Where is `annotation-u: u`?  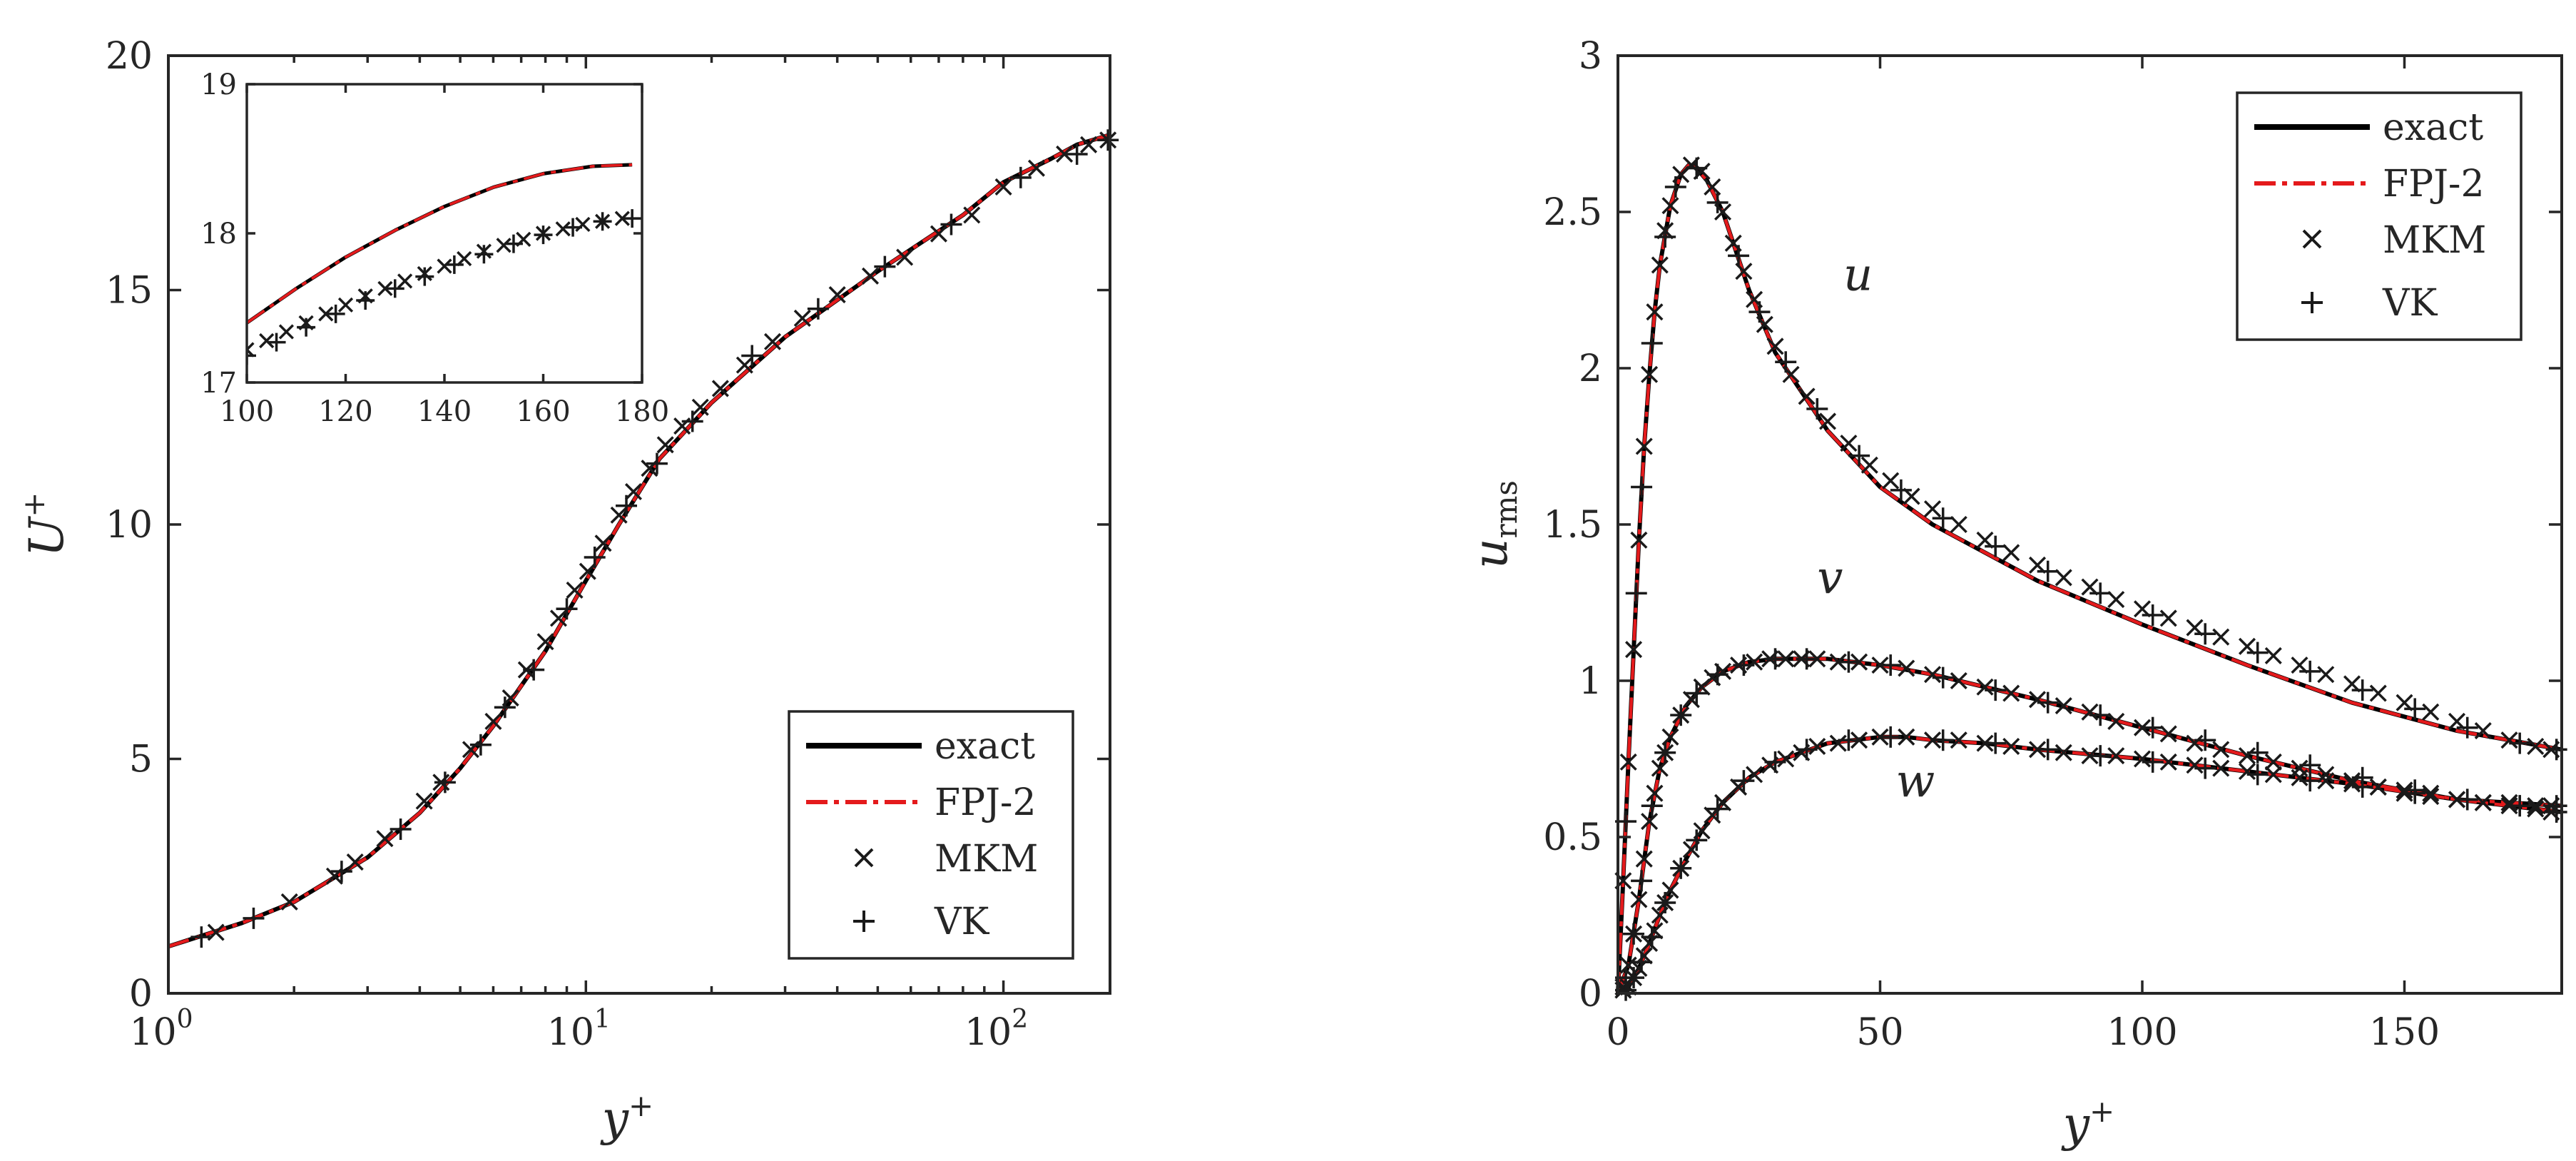
annotation-u: u is located at coordinates (1858, 275).